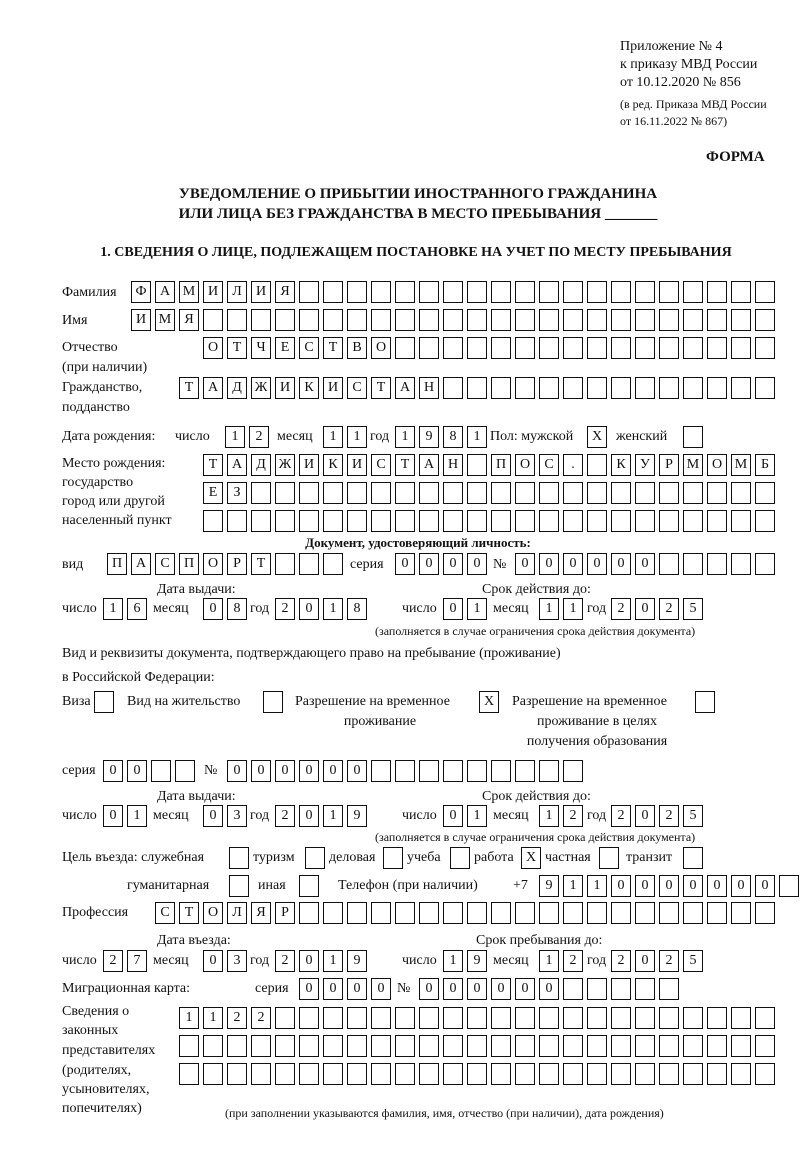  Describe the element at coordinates (453, 437) in the screenshot. I see `char-cell: 8` at that location.